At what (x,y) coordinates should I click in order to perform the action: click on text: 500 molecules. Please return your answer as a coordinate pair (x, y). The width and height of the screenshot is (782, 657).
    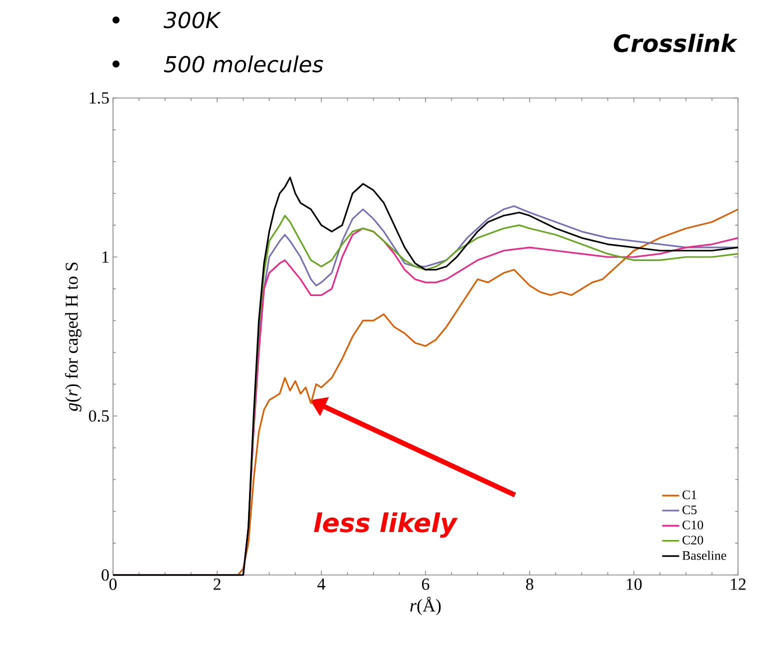
    Looking at the image, I should click on (244, 64).